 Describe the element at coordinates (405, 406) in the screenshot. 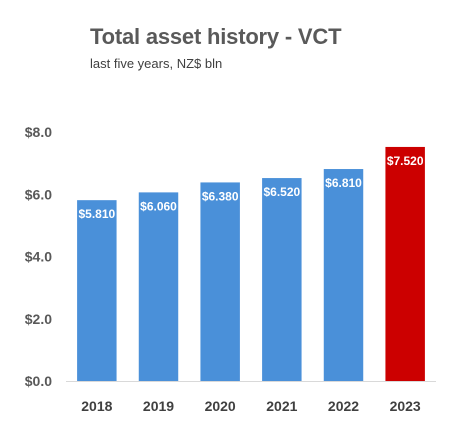

I see `x-tick-label: 2023` at that location.